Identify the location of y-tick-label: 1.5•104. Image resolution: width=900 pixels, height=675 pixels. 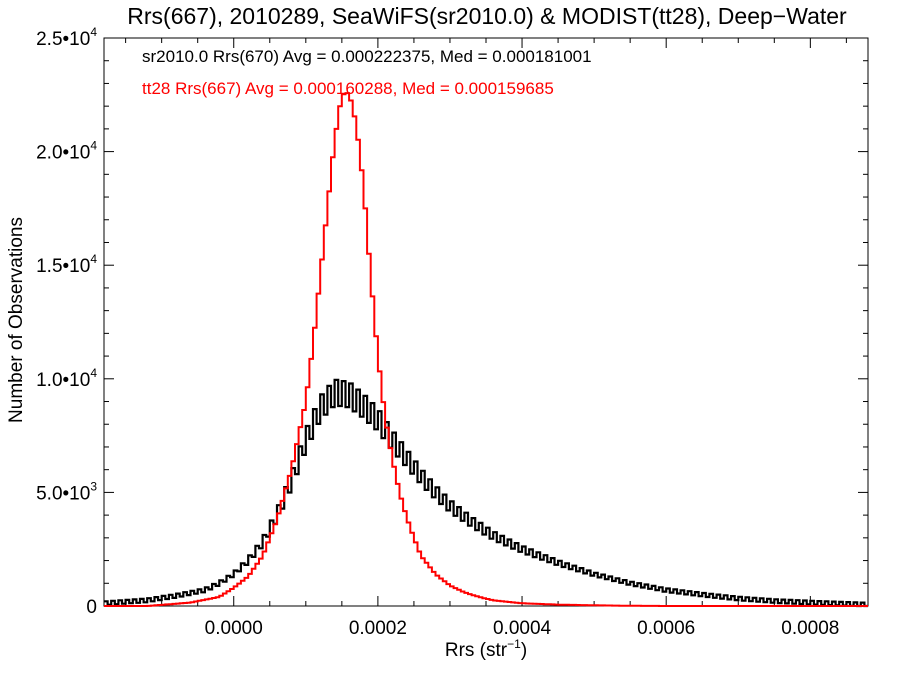
(66, 264).